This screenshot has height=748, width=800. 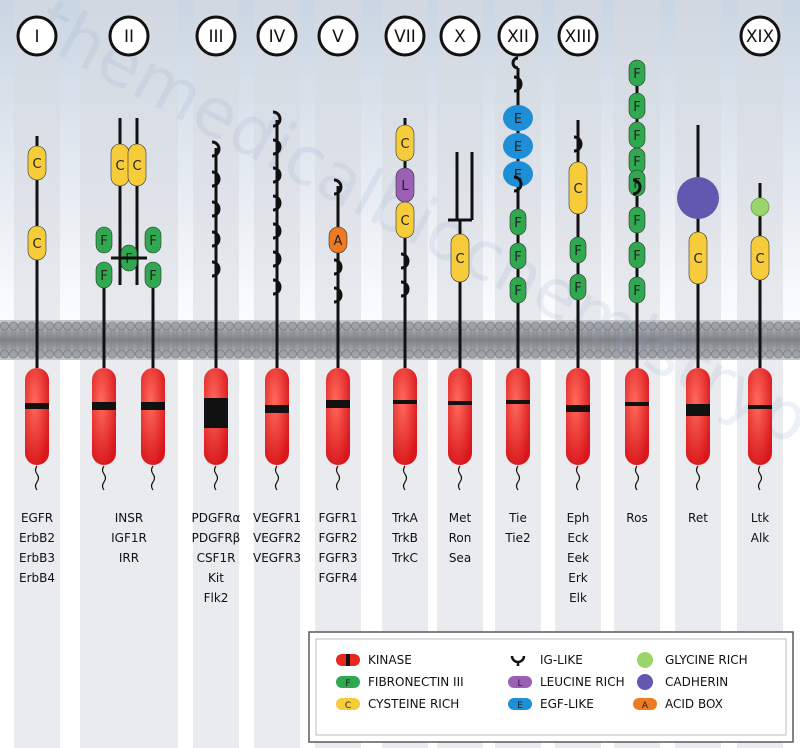 What do you see at coordinates (416, 682) in the screenshot?
I see `legend-label: FIBRONECTIN III` at bounding box center [416, 682].